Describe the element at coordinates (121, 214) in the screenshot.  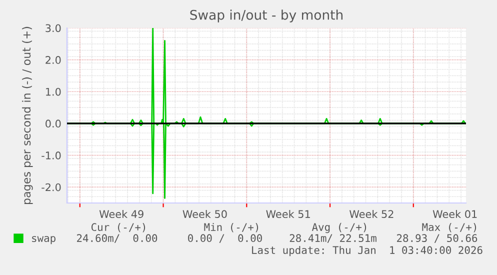
I see `x-tick-label: Week 49` at that location.